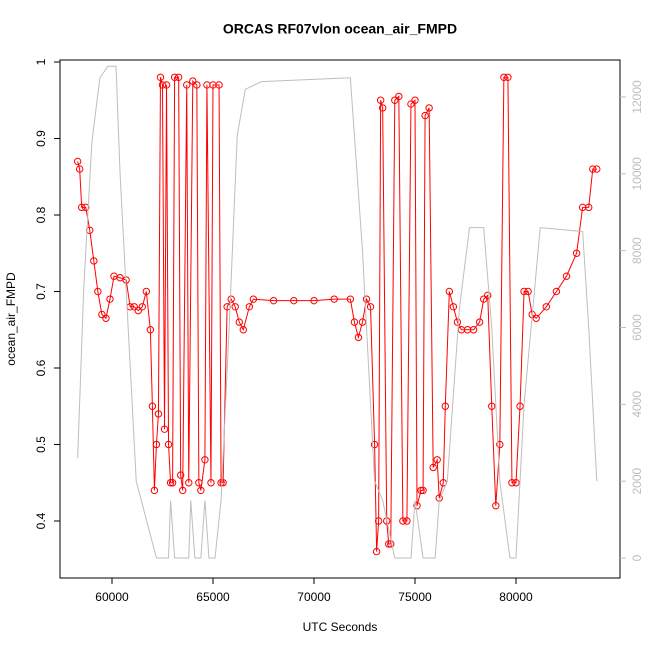 This screenshot has height=655, width=650. Describe the element at coordinates (41, 444) in the screenshot. I see `y-tick-label: 0.5` at that location.